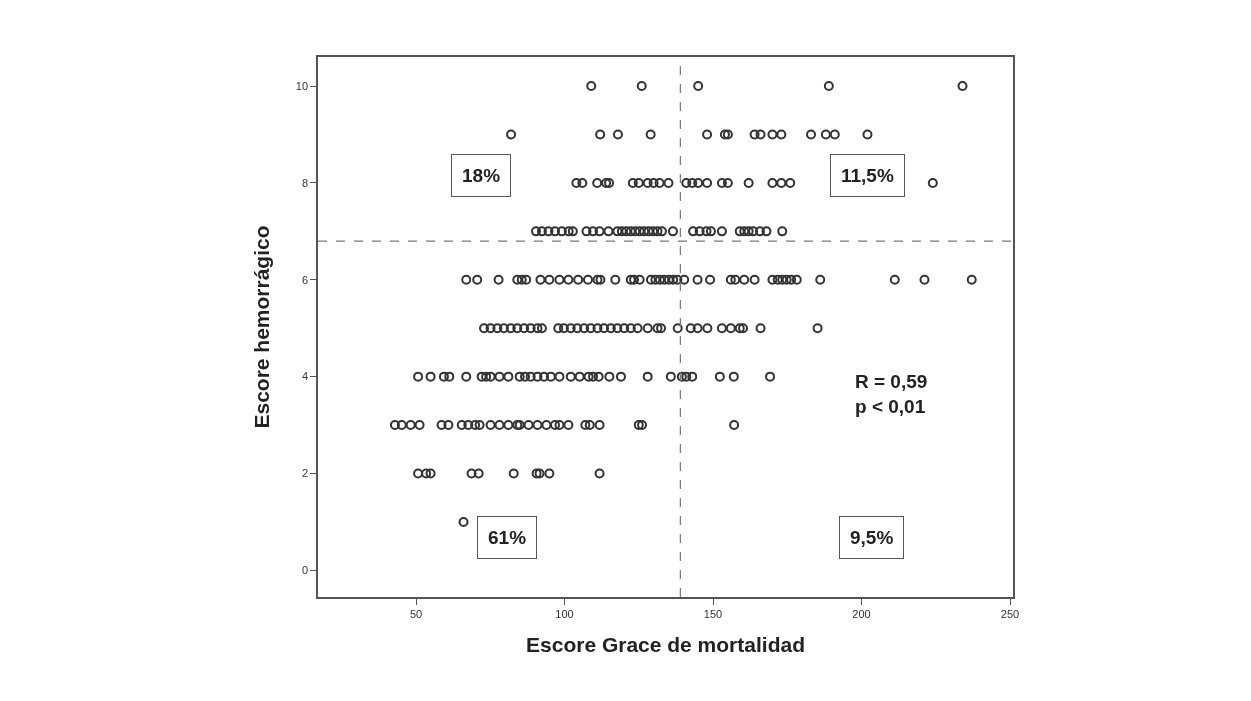 This screenshot has height=701, width=1251. Describe the element at coordinates (564, 613) in the screenshot. I see `x-tick-label: 100` at that location.